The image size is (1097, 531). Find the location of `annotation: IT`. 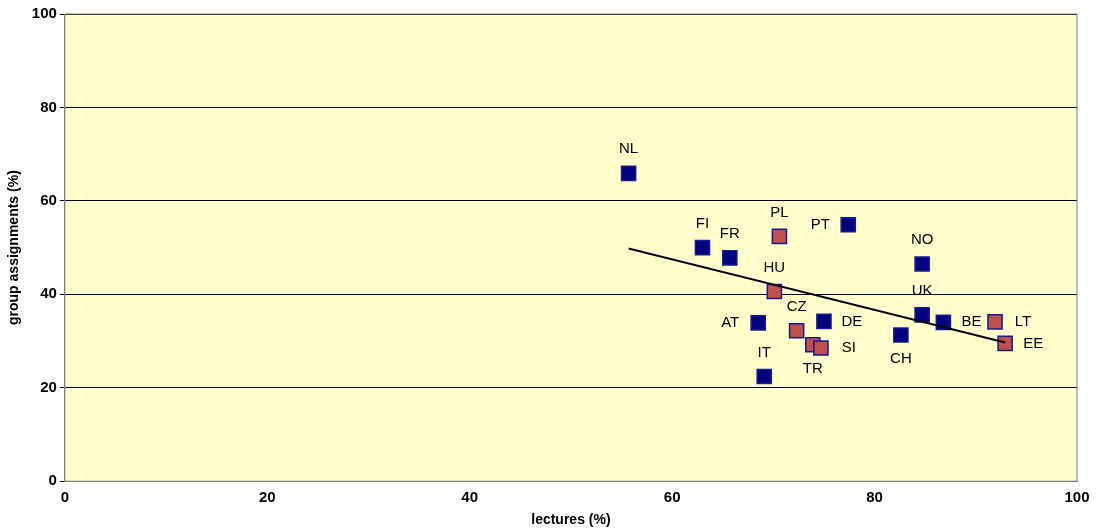

annotation: IT is located at coordinates (764, 351).